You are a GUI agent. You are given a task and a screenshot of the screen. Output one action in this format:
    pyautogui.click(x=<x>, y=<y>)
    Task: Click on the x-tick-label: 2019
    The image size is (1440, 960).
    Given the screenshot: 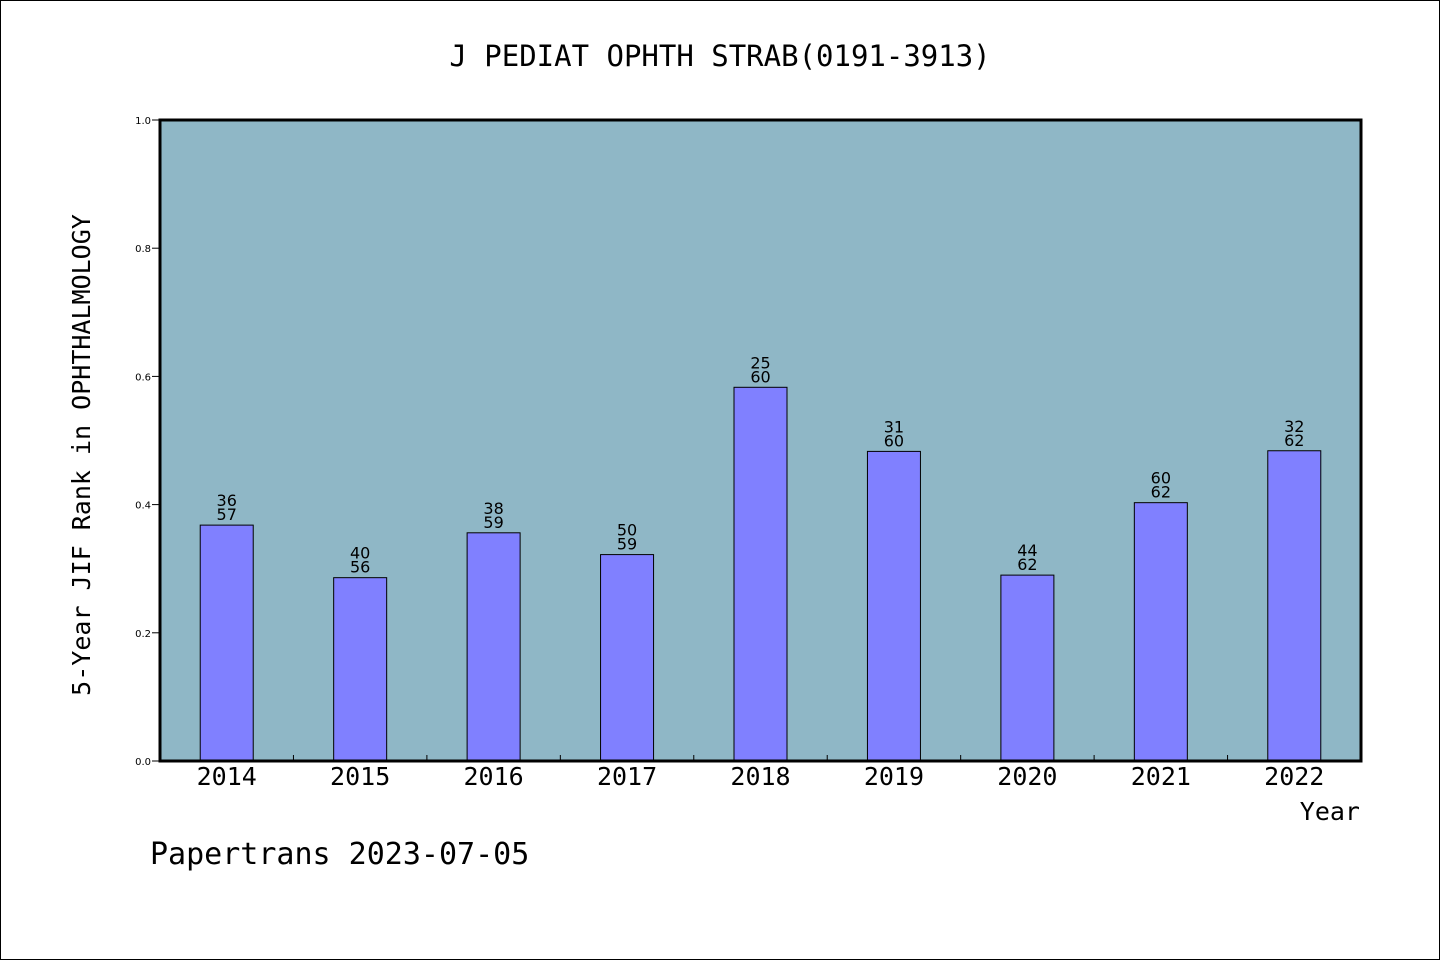 What is the action you would take?
    pyautogui.click(x=894, y=776)
    